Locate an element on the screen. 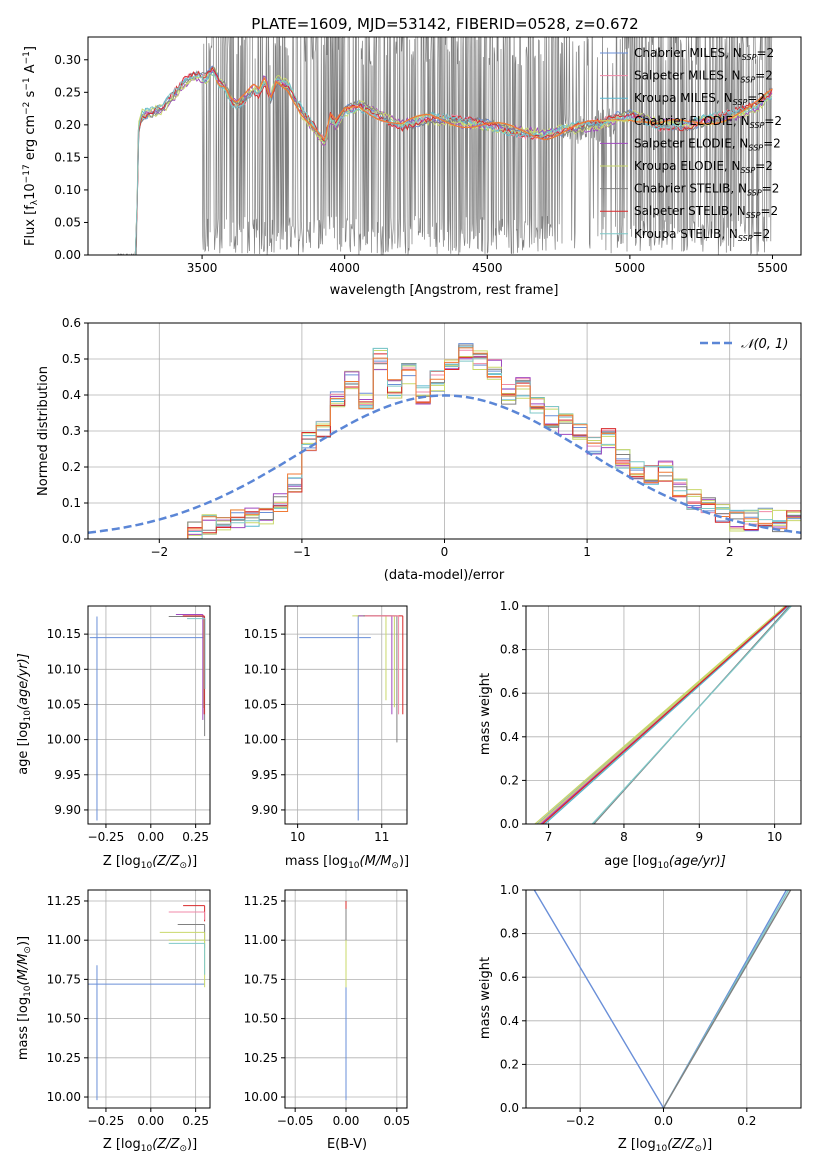 This screenshot has height=1170, width=819. y-tick-label: 9.95 is located at coordinates (264, 775).